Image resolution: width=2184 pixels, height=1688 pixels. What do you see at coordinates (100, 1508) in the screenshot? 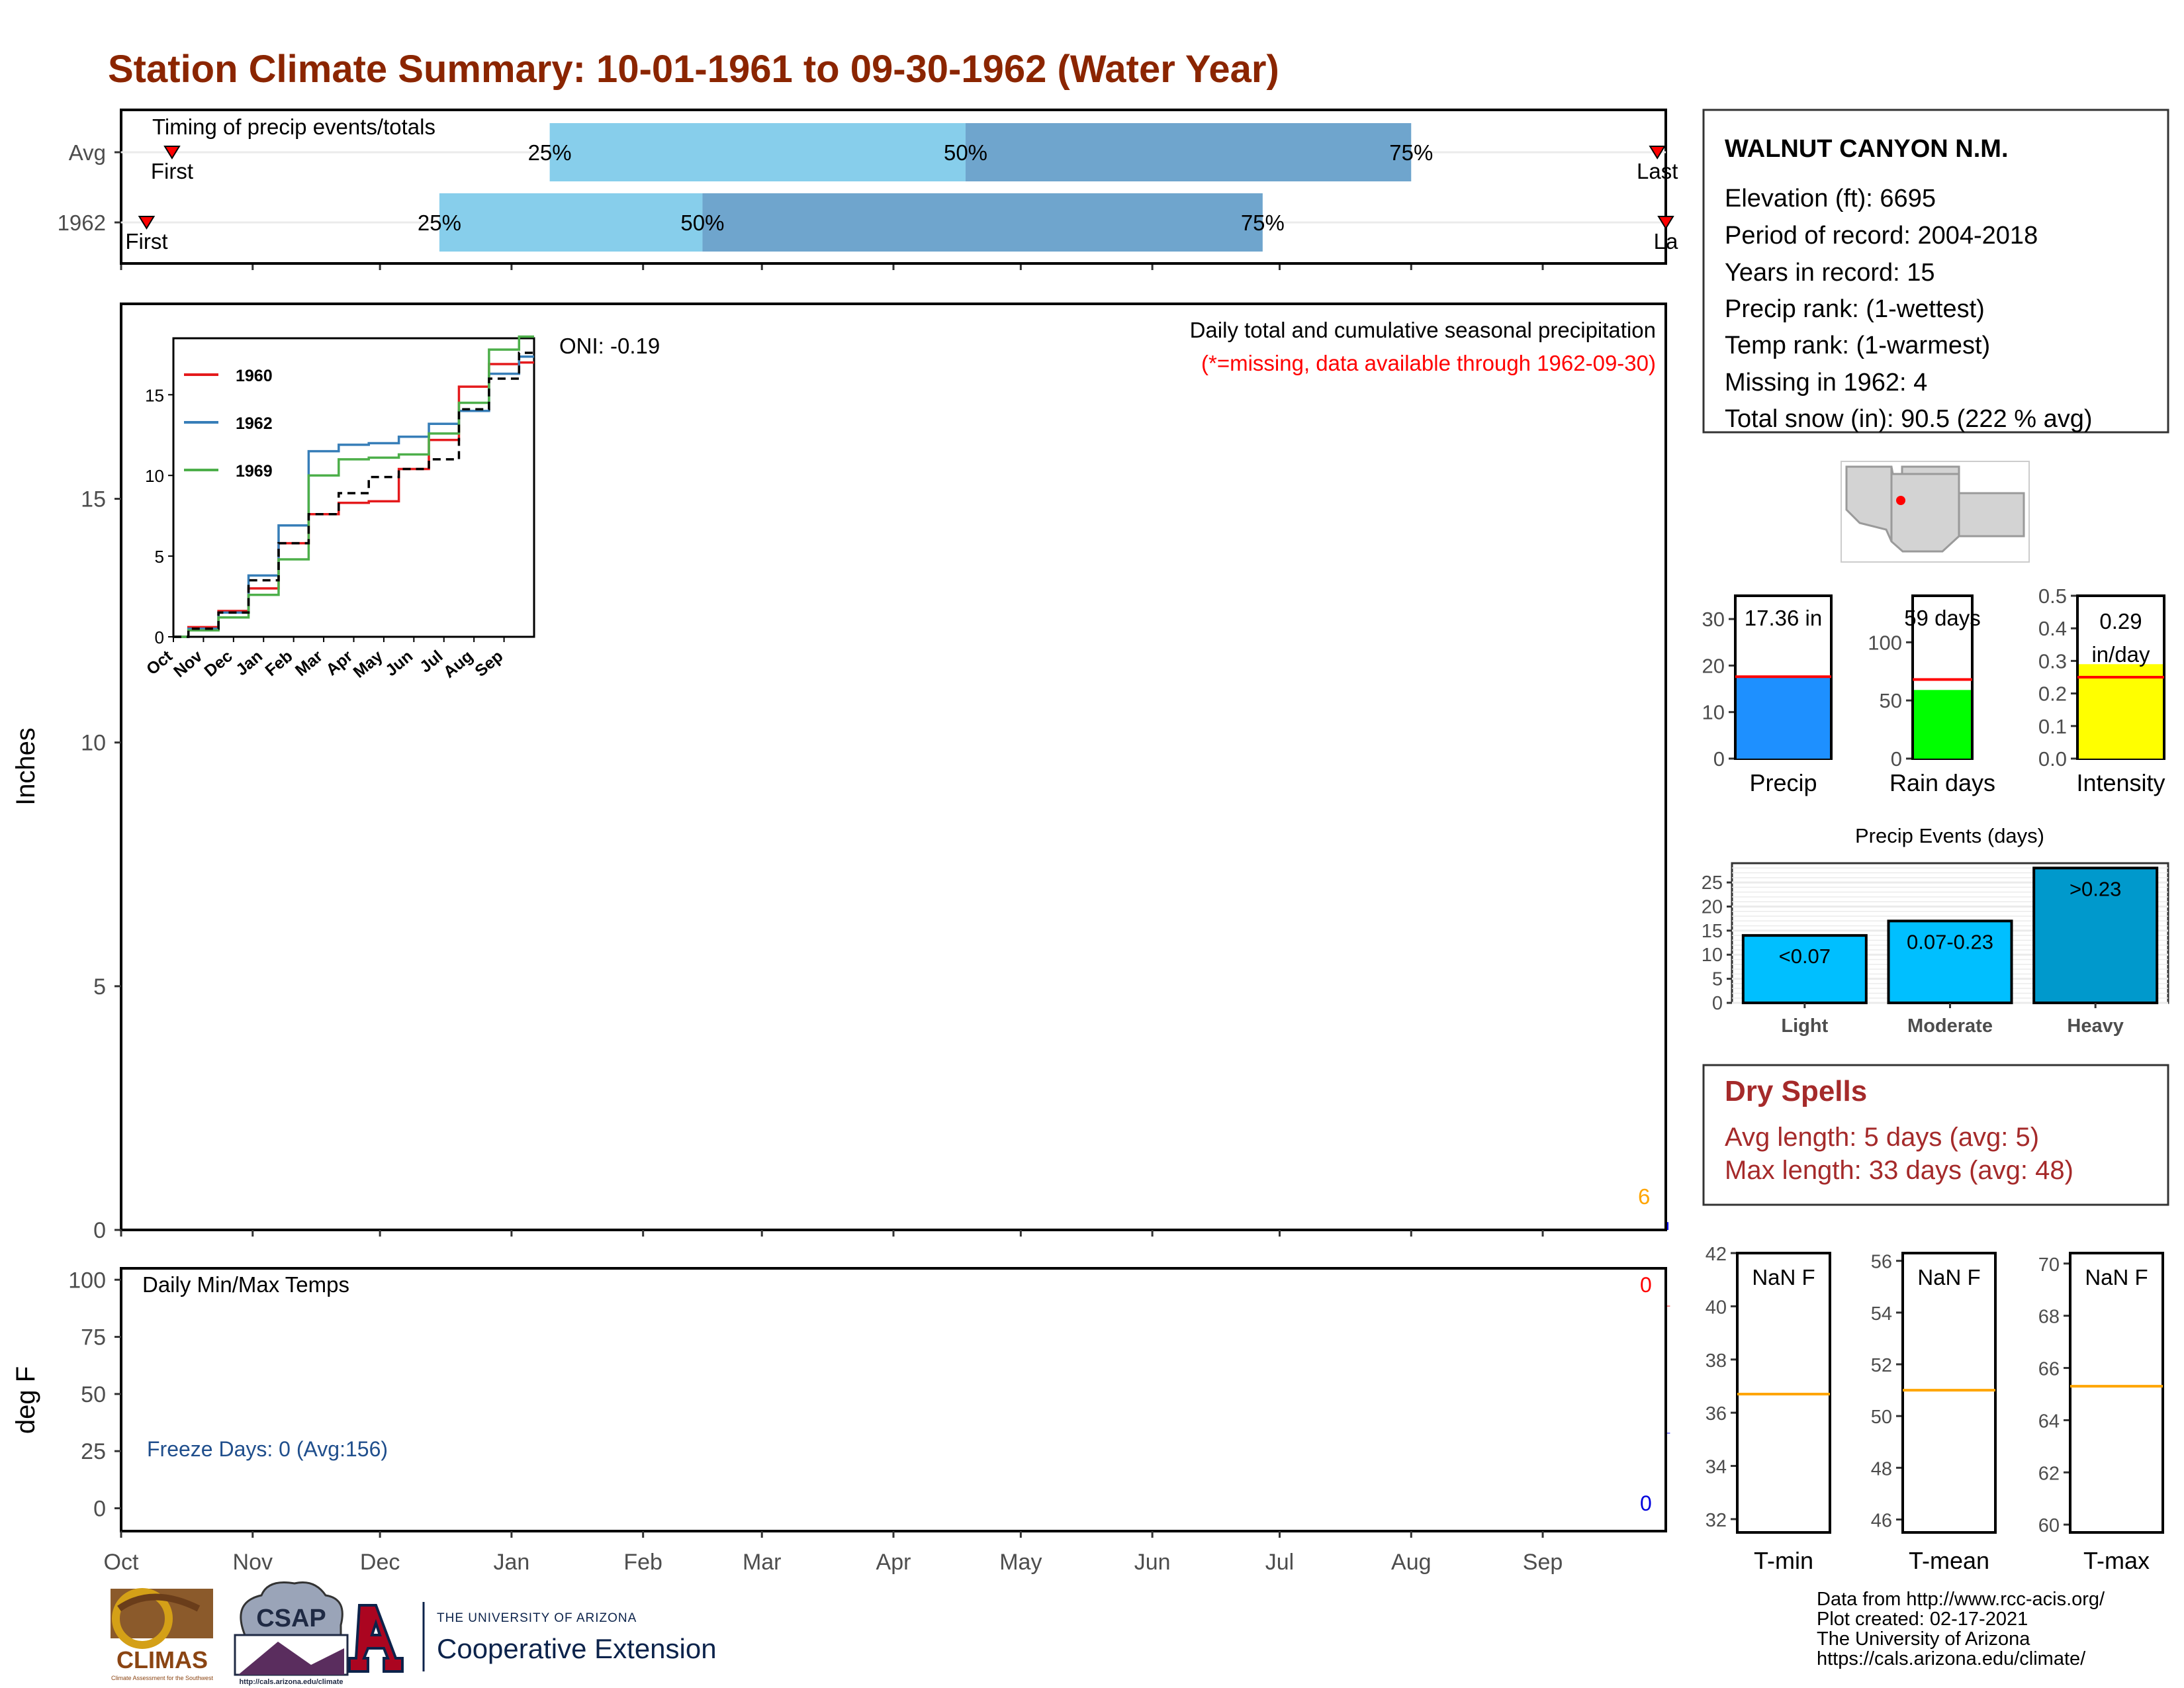
I see `temp-y-tick-label: 0` at bounding box center [100, 1508].